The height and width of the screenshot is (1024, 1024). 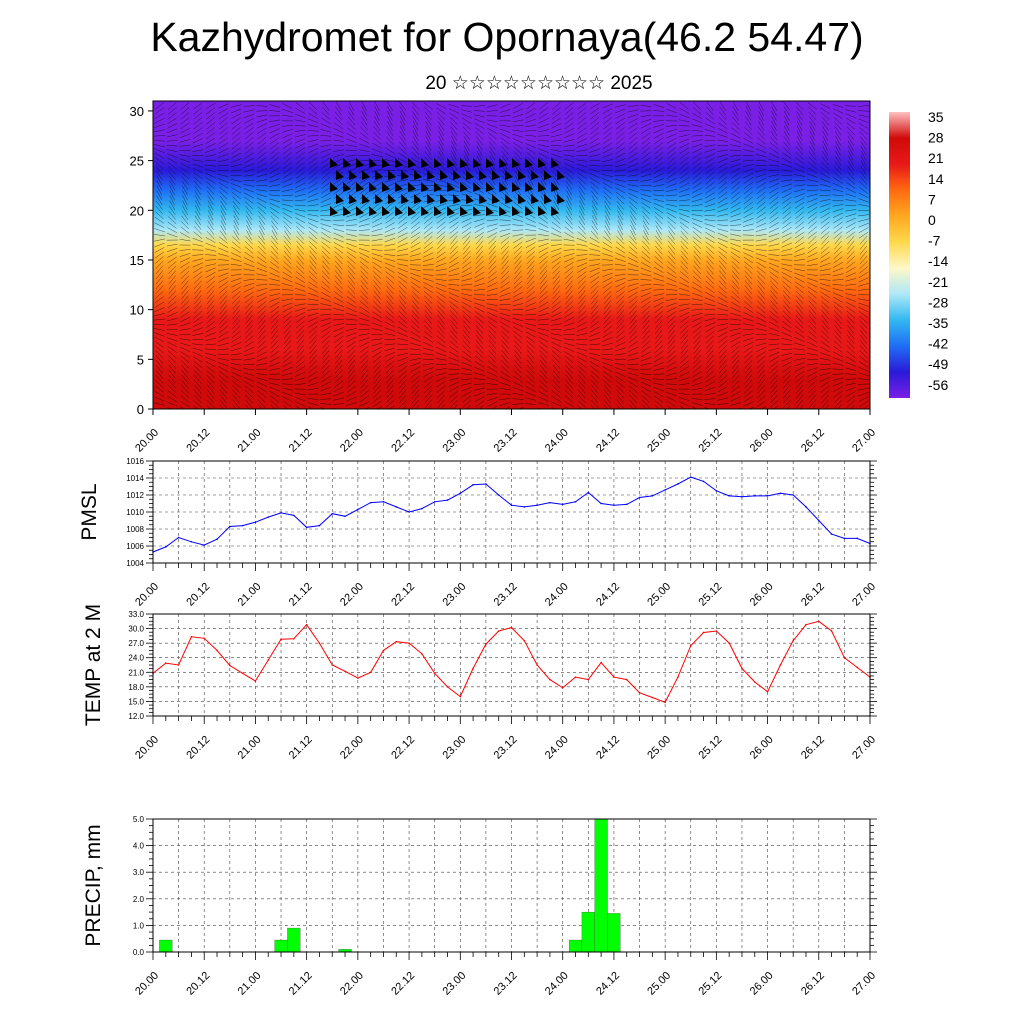 What do you see at coordinates (454, 595) in the screenshot?
I see `x-tick-label: 23.00` at bounding box center [454, 595].